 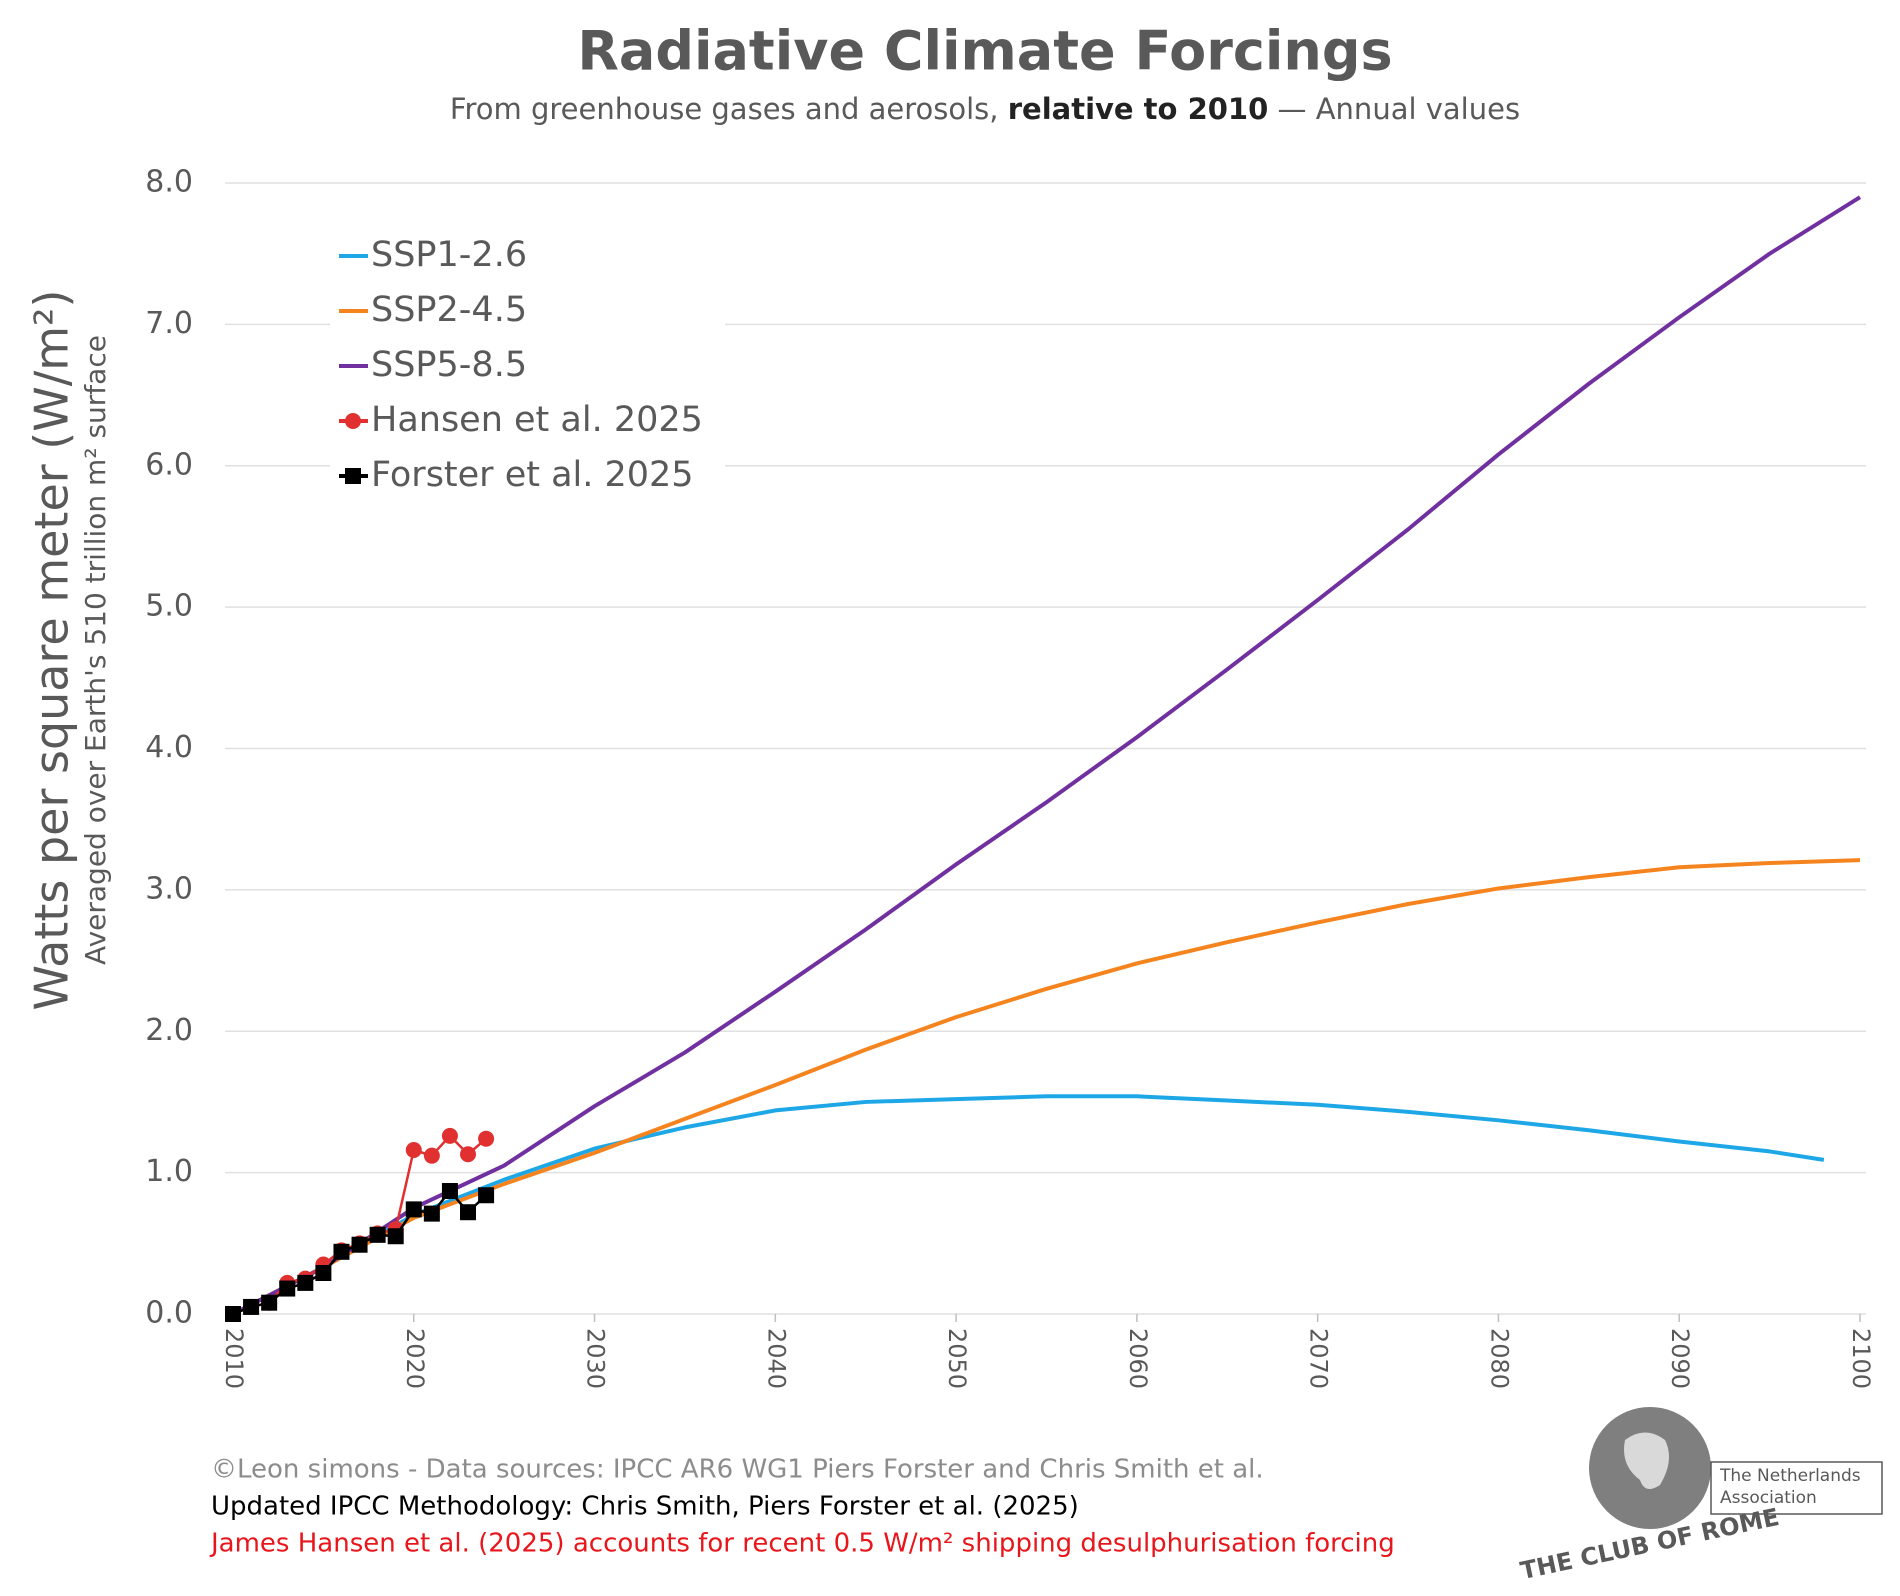 I want to click on logo-box, so click(x=1796, y=1488).